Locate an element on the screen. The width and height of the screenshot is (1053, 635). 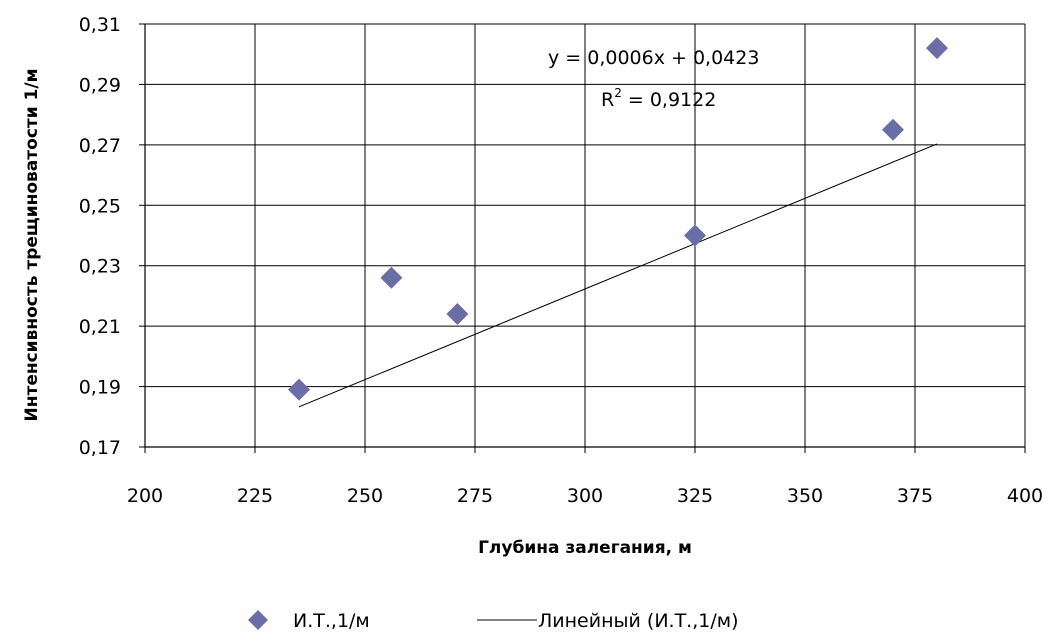
x-tick-label: 200 is located at coordinates (145, 496).